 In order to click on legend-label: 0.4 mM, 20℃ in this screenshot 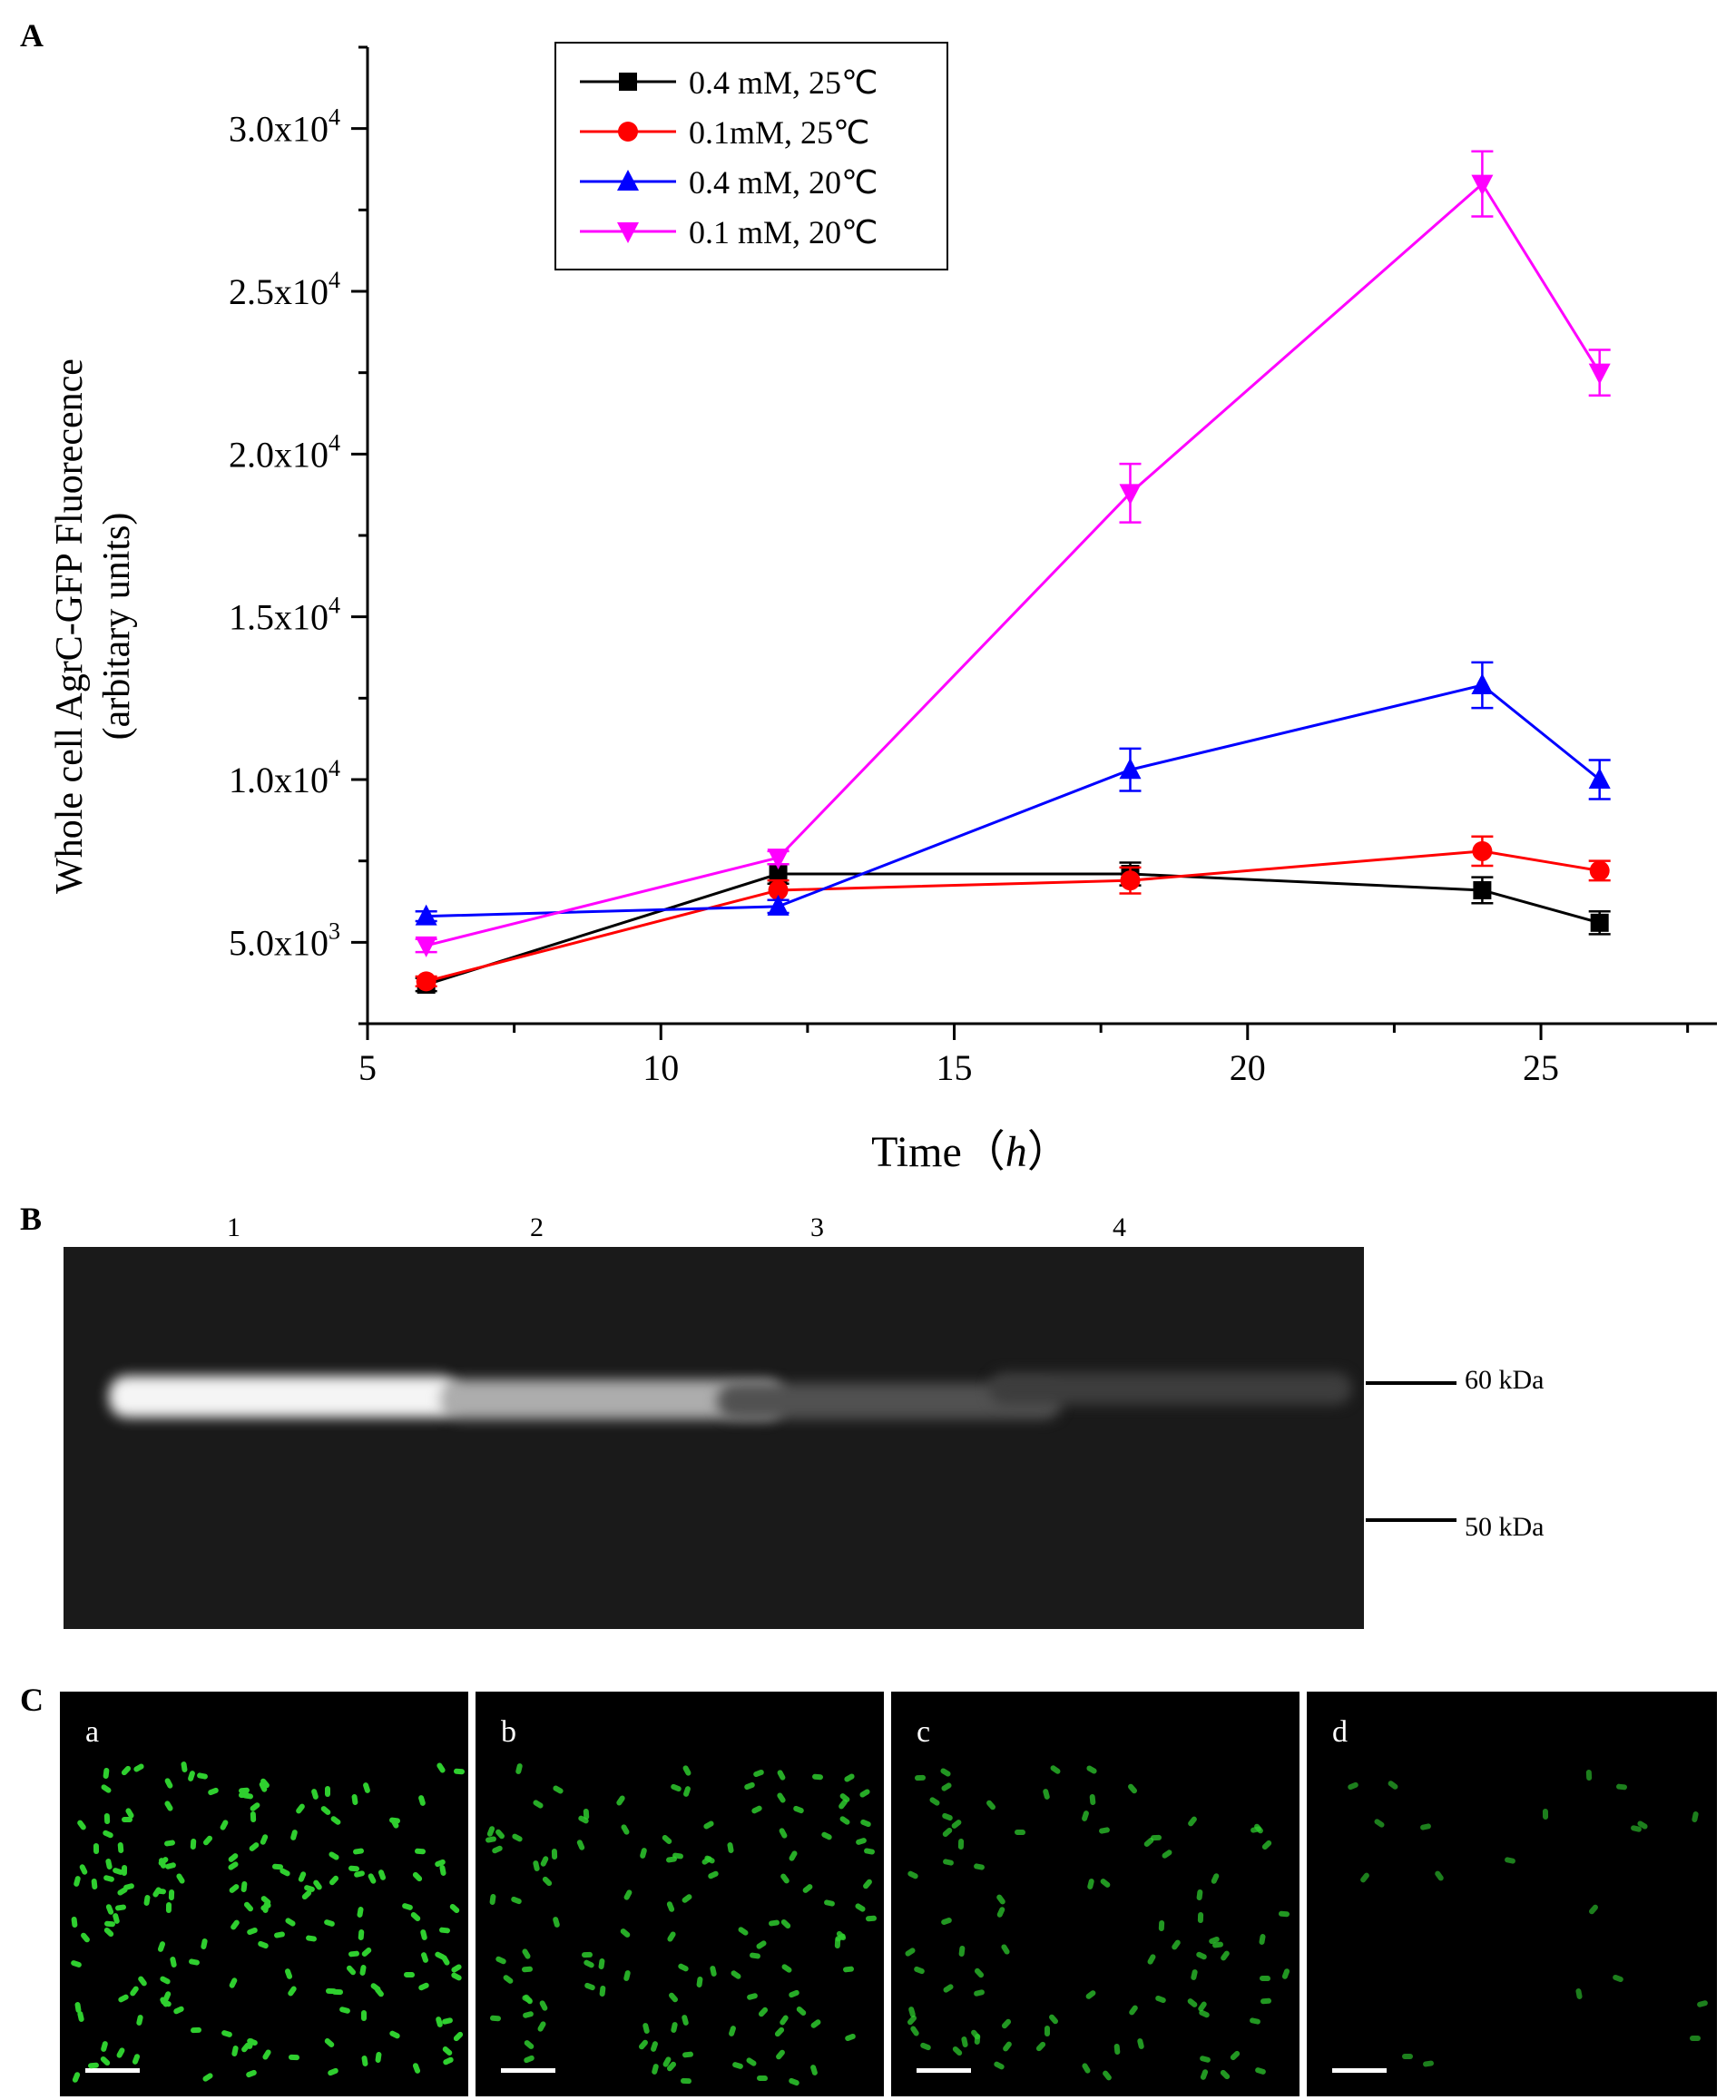, I will do `click(783, 182)`.